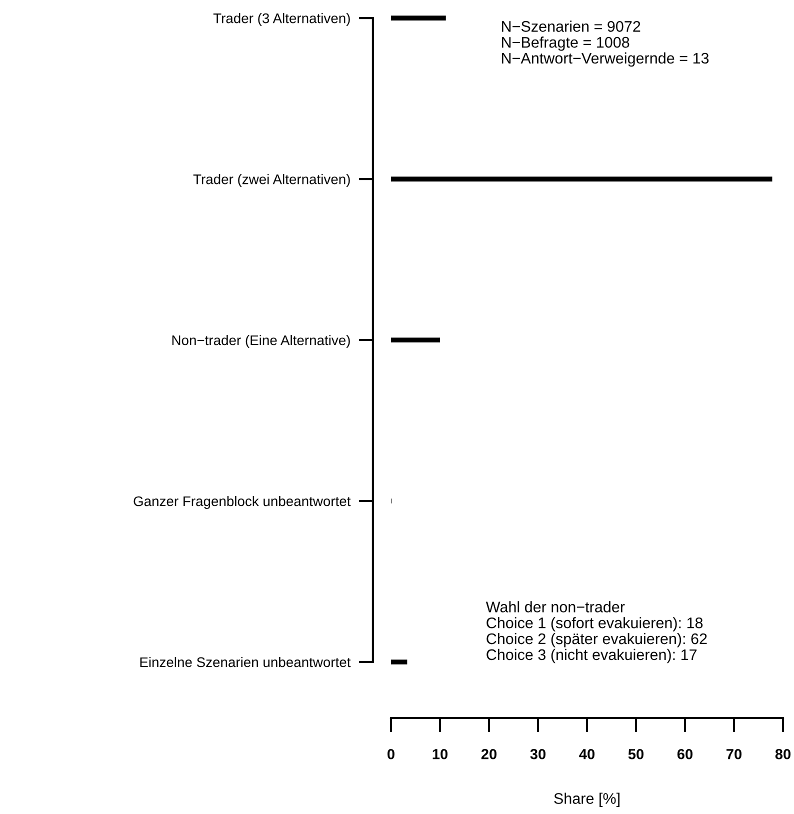  Describe the element at coordinates (242, 502) in the screenshot. I see `y-tick-label: Ganzer Fragenblock unbeantwortet` at that location.